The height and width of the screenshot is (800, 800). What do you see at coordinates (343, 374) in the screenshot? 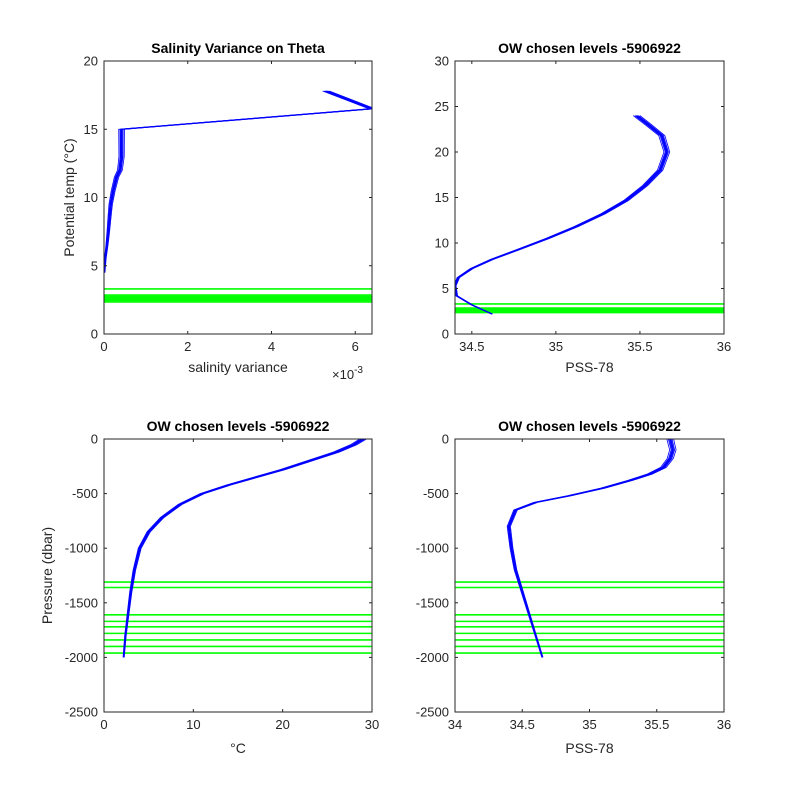
I see `exponent-base: ×10` at bounding box center [343, 374].